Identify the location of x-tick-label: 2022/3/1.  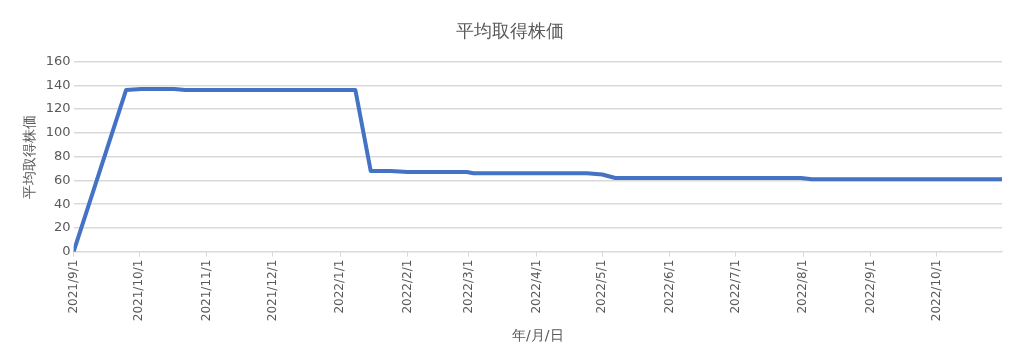
(468, 286).